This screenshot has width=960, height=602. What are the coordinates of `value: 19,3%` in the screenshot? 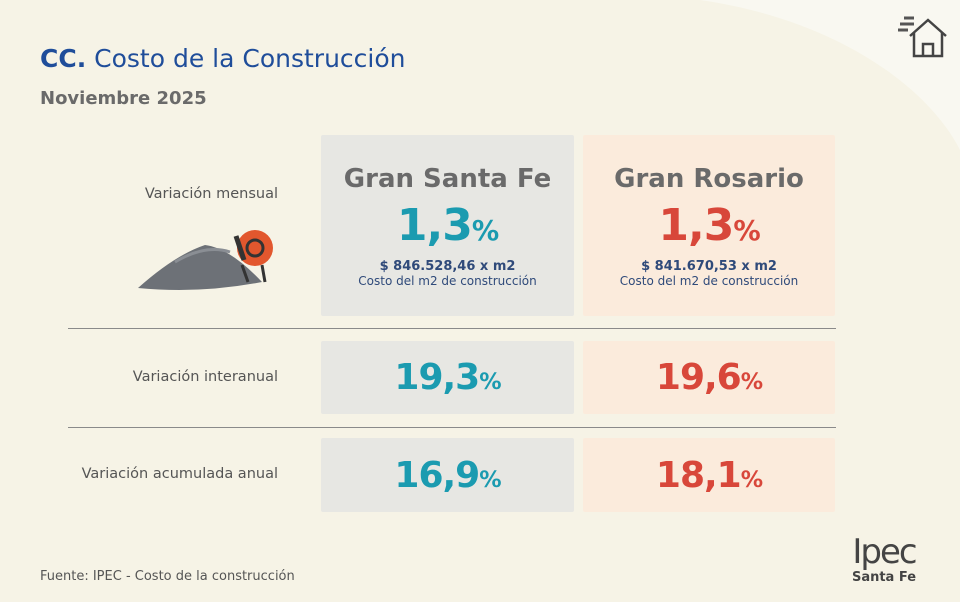 It's located at (447, 377).